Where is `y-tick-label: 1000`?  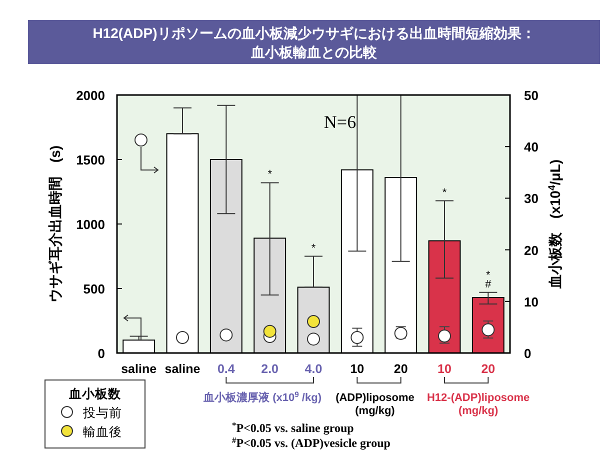 y-tick-label: 1000 is located at coordinates (90, 224).